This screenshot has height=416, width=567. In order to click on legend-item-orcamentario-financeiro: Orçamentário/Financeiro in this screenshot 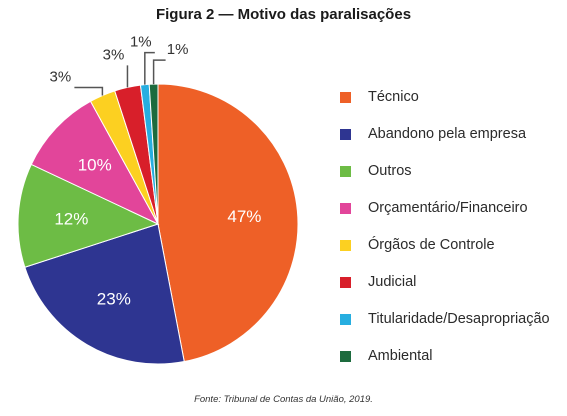, I will do `click(434, 208)`.